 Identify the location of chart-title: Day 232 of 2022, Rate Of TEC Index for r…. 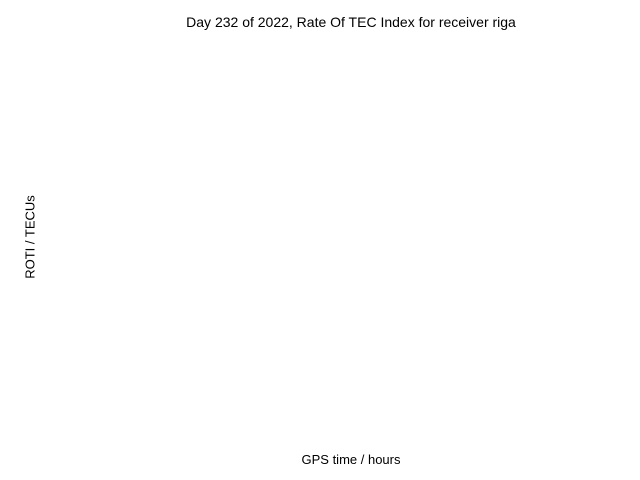
(351, 22).